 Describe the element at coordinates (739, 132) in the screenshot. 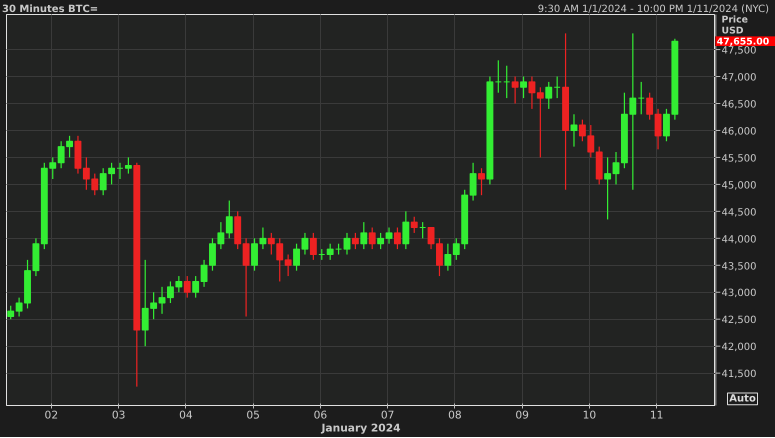

I see `y-tick-label: 46,000` at that location.